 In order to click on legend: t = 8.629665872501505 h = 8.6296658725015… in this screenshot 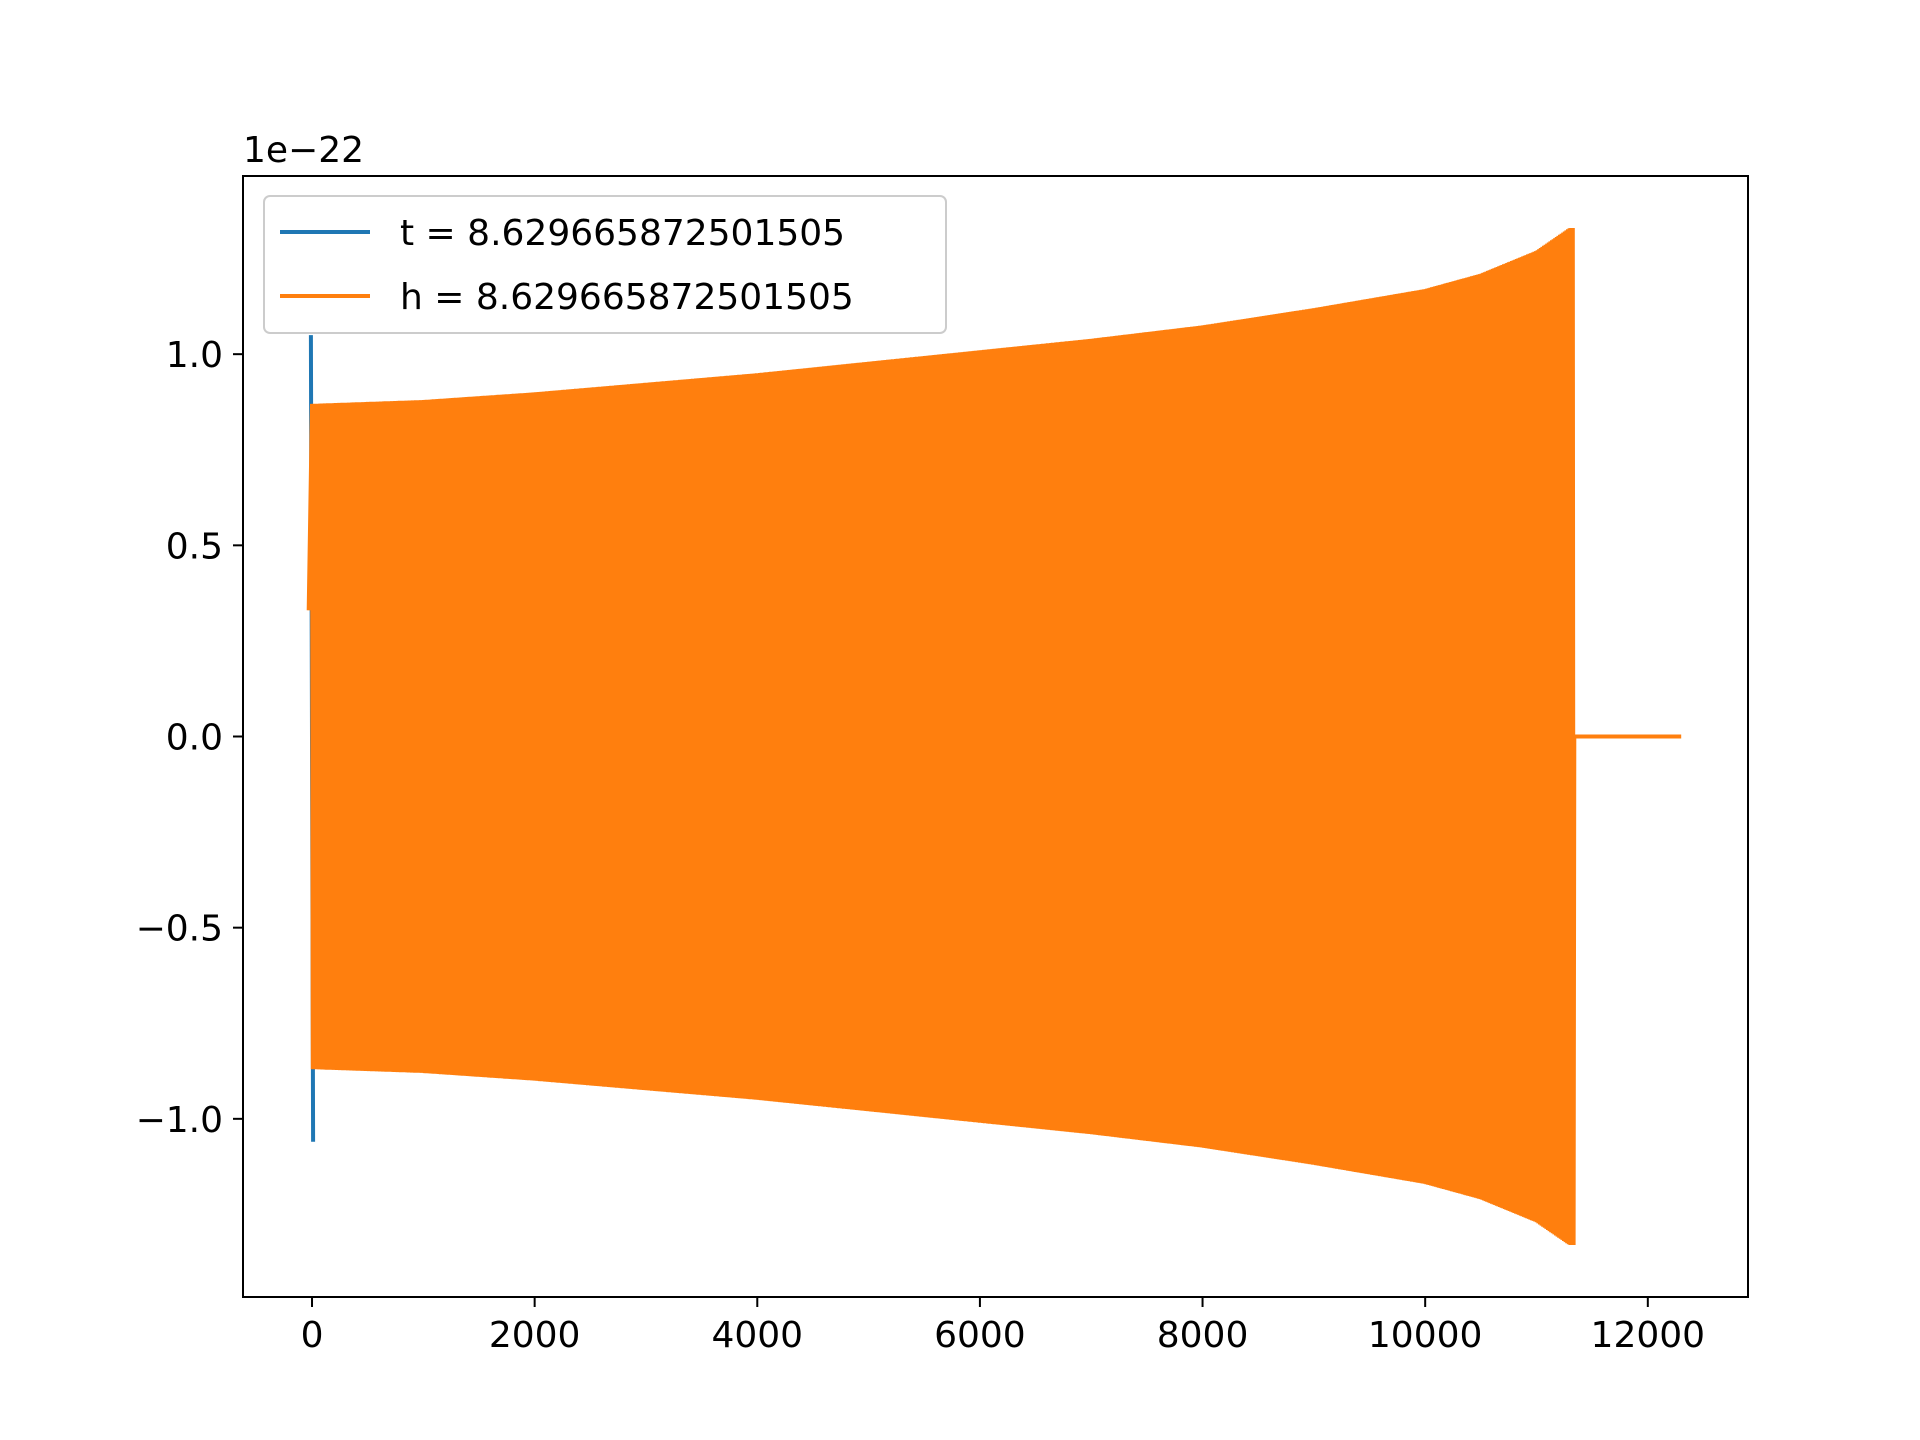, I will do `click(605, 264)`.